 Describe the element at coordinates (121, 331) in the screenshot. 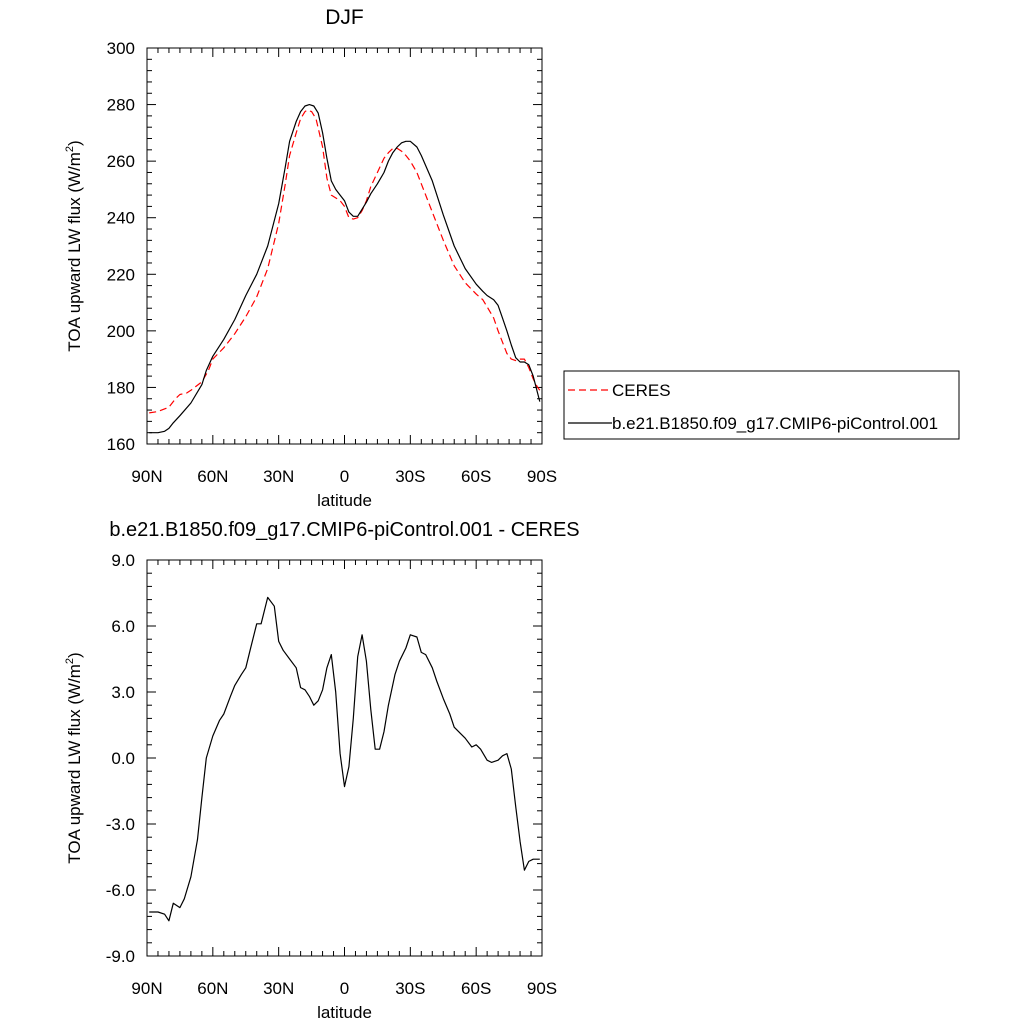

I see `chart1-y-tick-label: 200` at that location.